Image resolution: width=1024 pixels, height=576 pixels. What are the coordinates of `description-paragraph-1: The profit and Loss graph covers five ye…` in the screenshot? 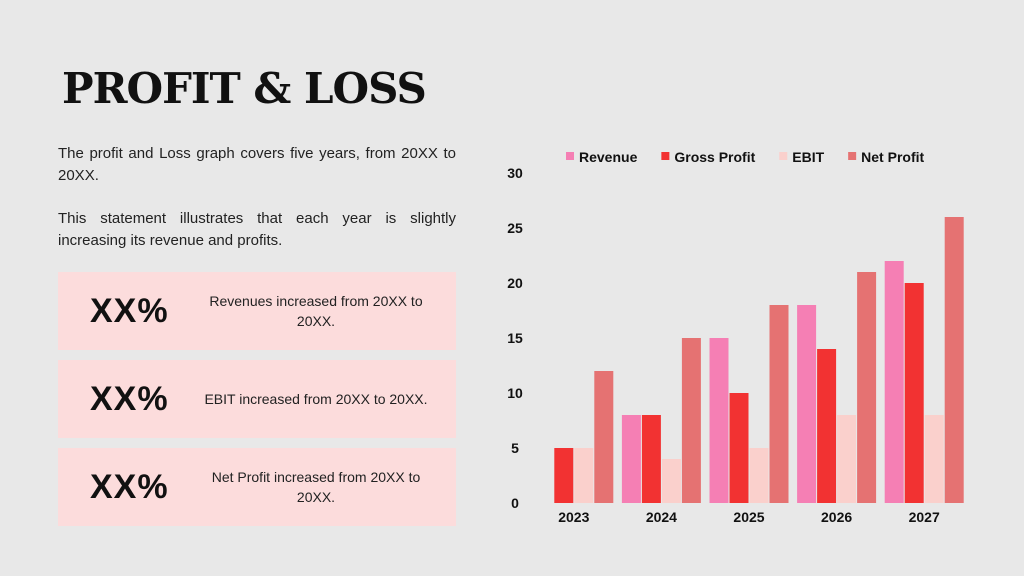 It's located at (257, 164).